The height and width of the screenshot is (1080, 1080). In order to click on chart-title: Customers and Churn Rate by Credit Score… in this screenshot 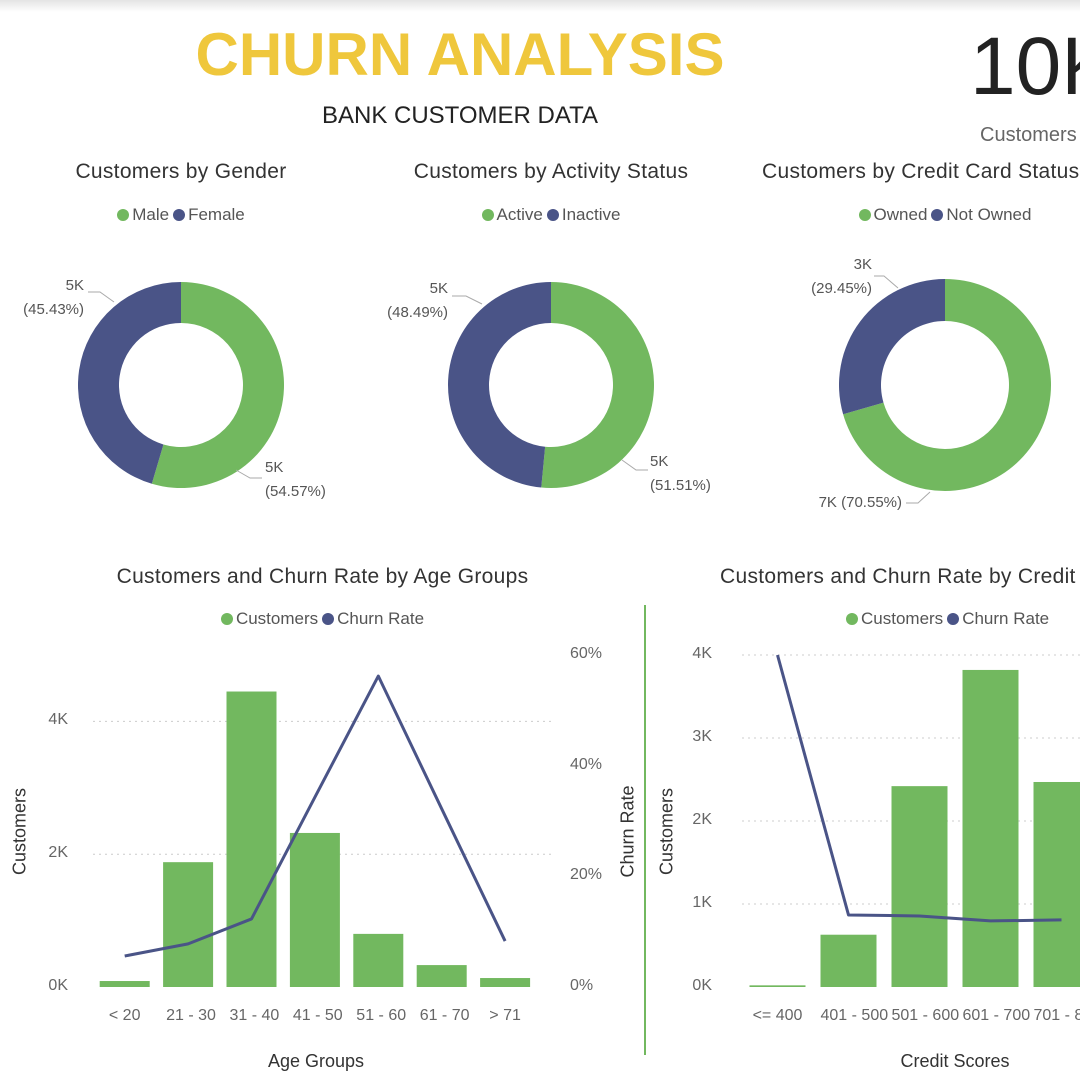, I will do `click(900, 576)`.